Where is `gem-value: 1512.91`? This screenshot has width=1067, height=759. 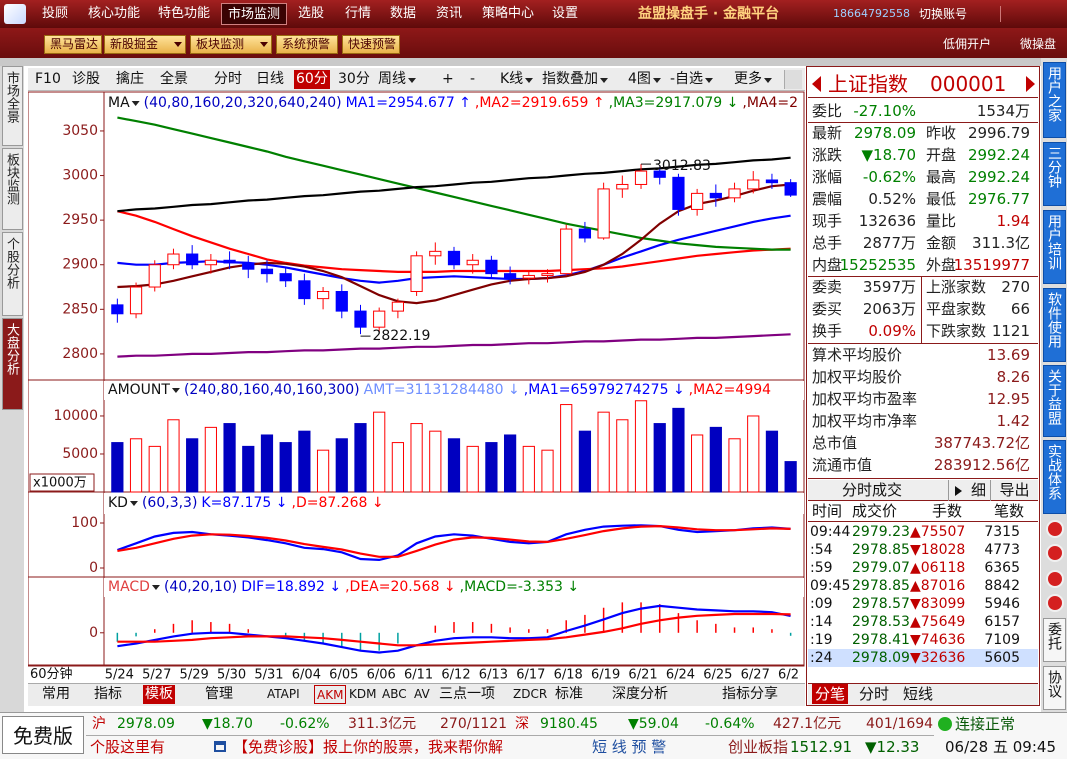
gem-value: 1512.91 is located at coordinates (821, 747).